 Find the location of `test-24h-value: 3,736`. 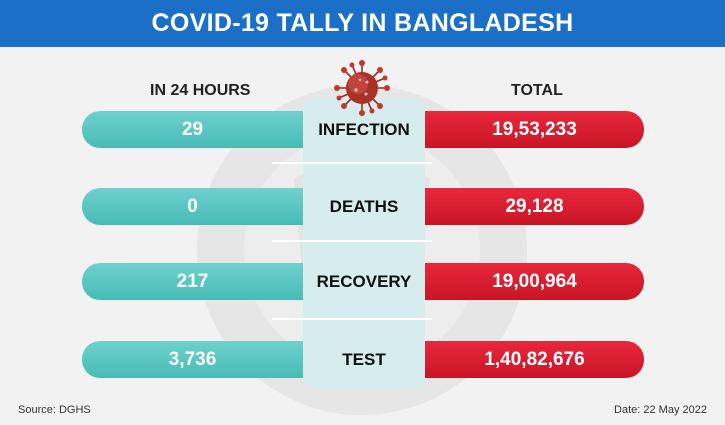

test-24h-value: 3,736 is located at coordinates (192, 359).